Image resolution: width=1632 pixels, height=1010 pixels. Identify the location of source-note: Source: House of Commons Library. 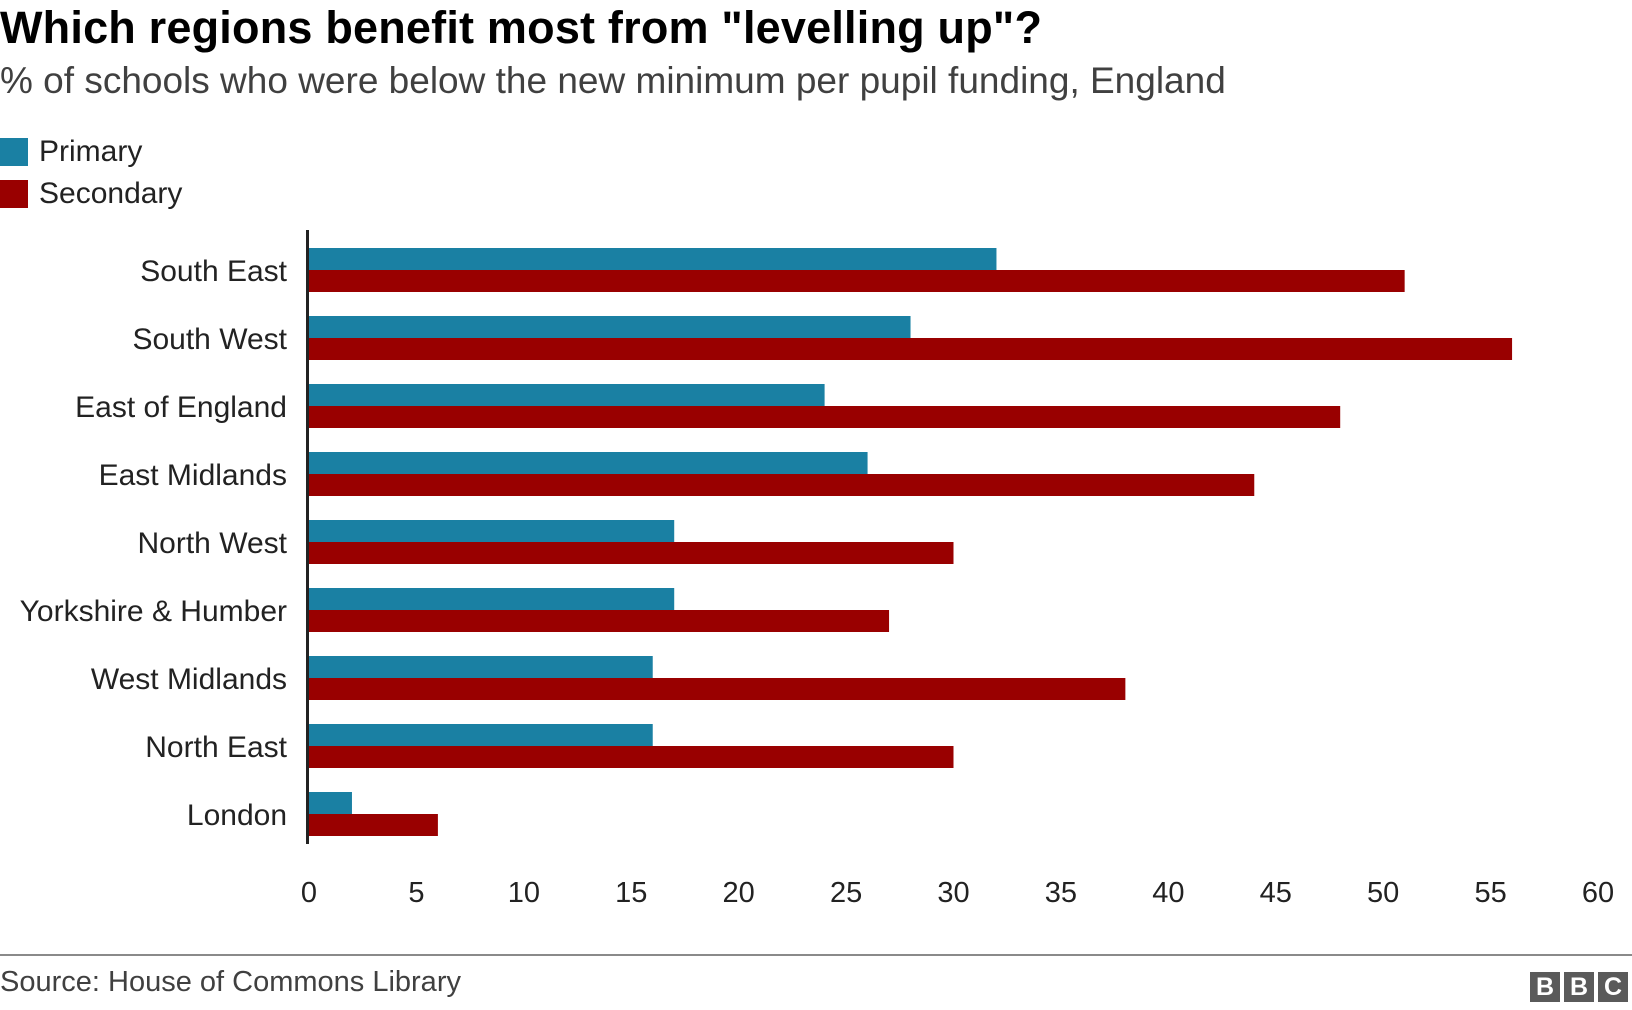
(230, 982).